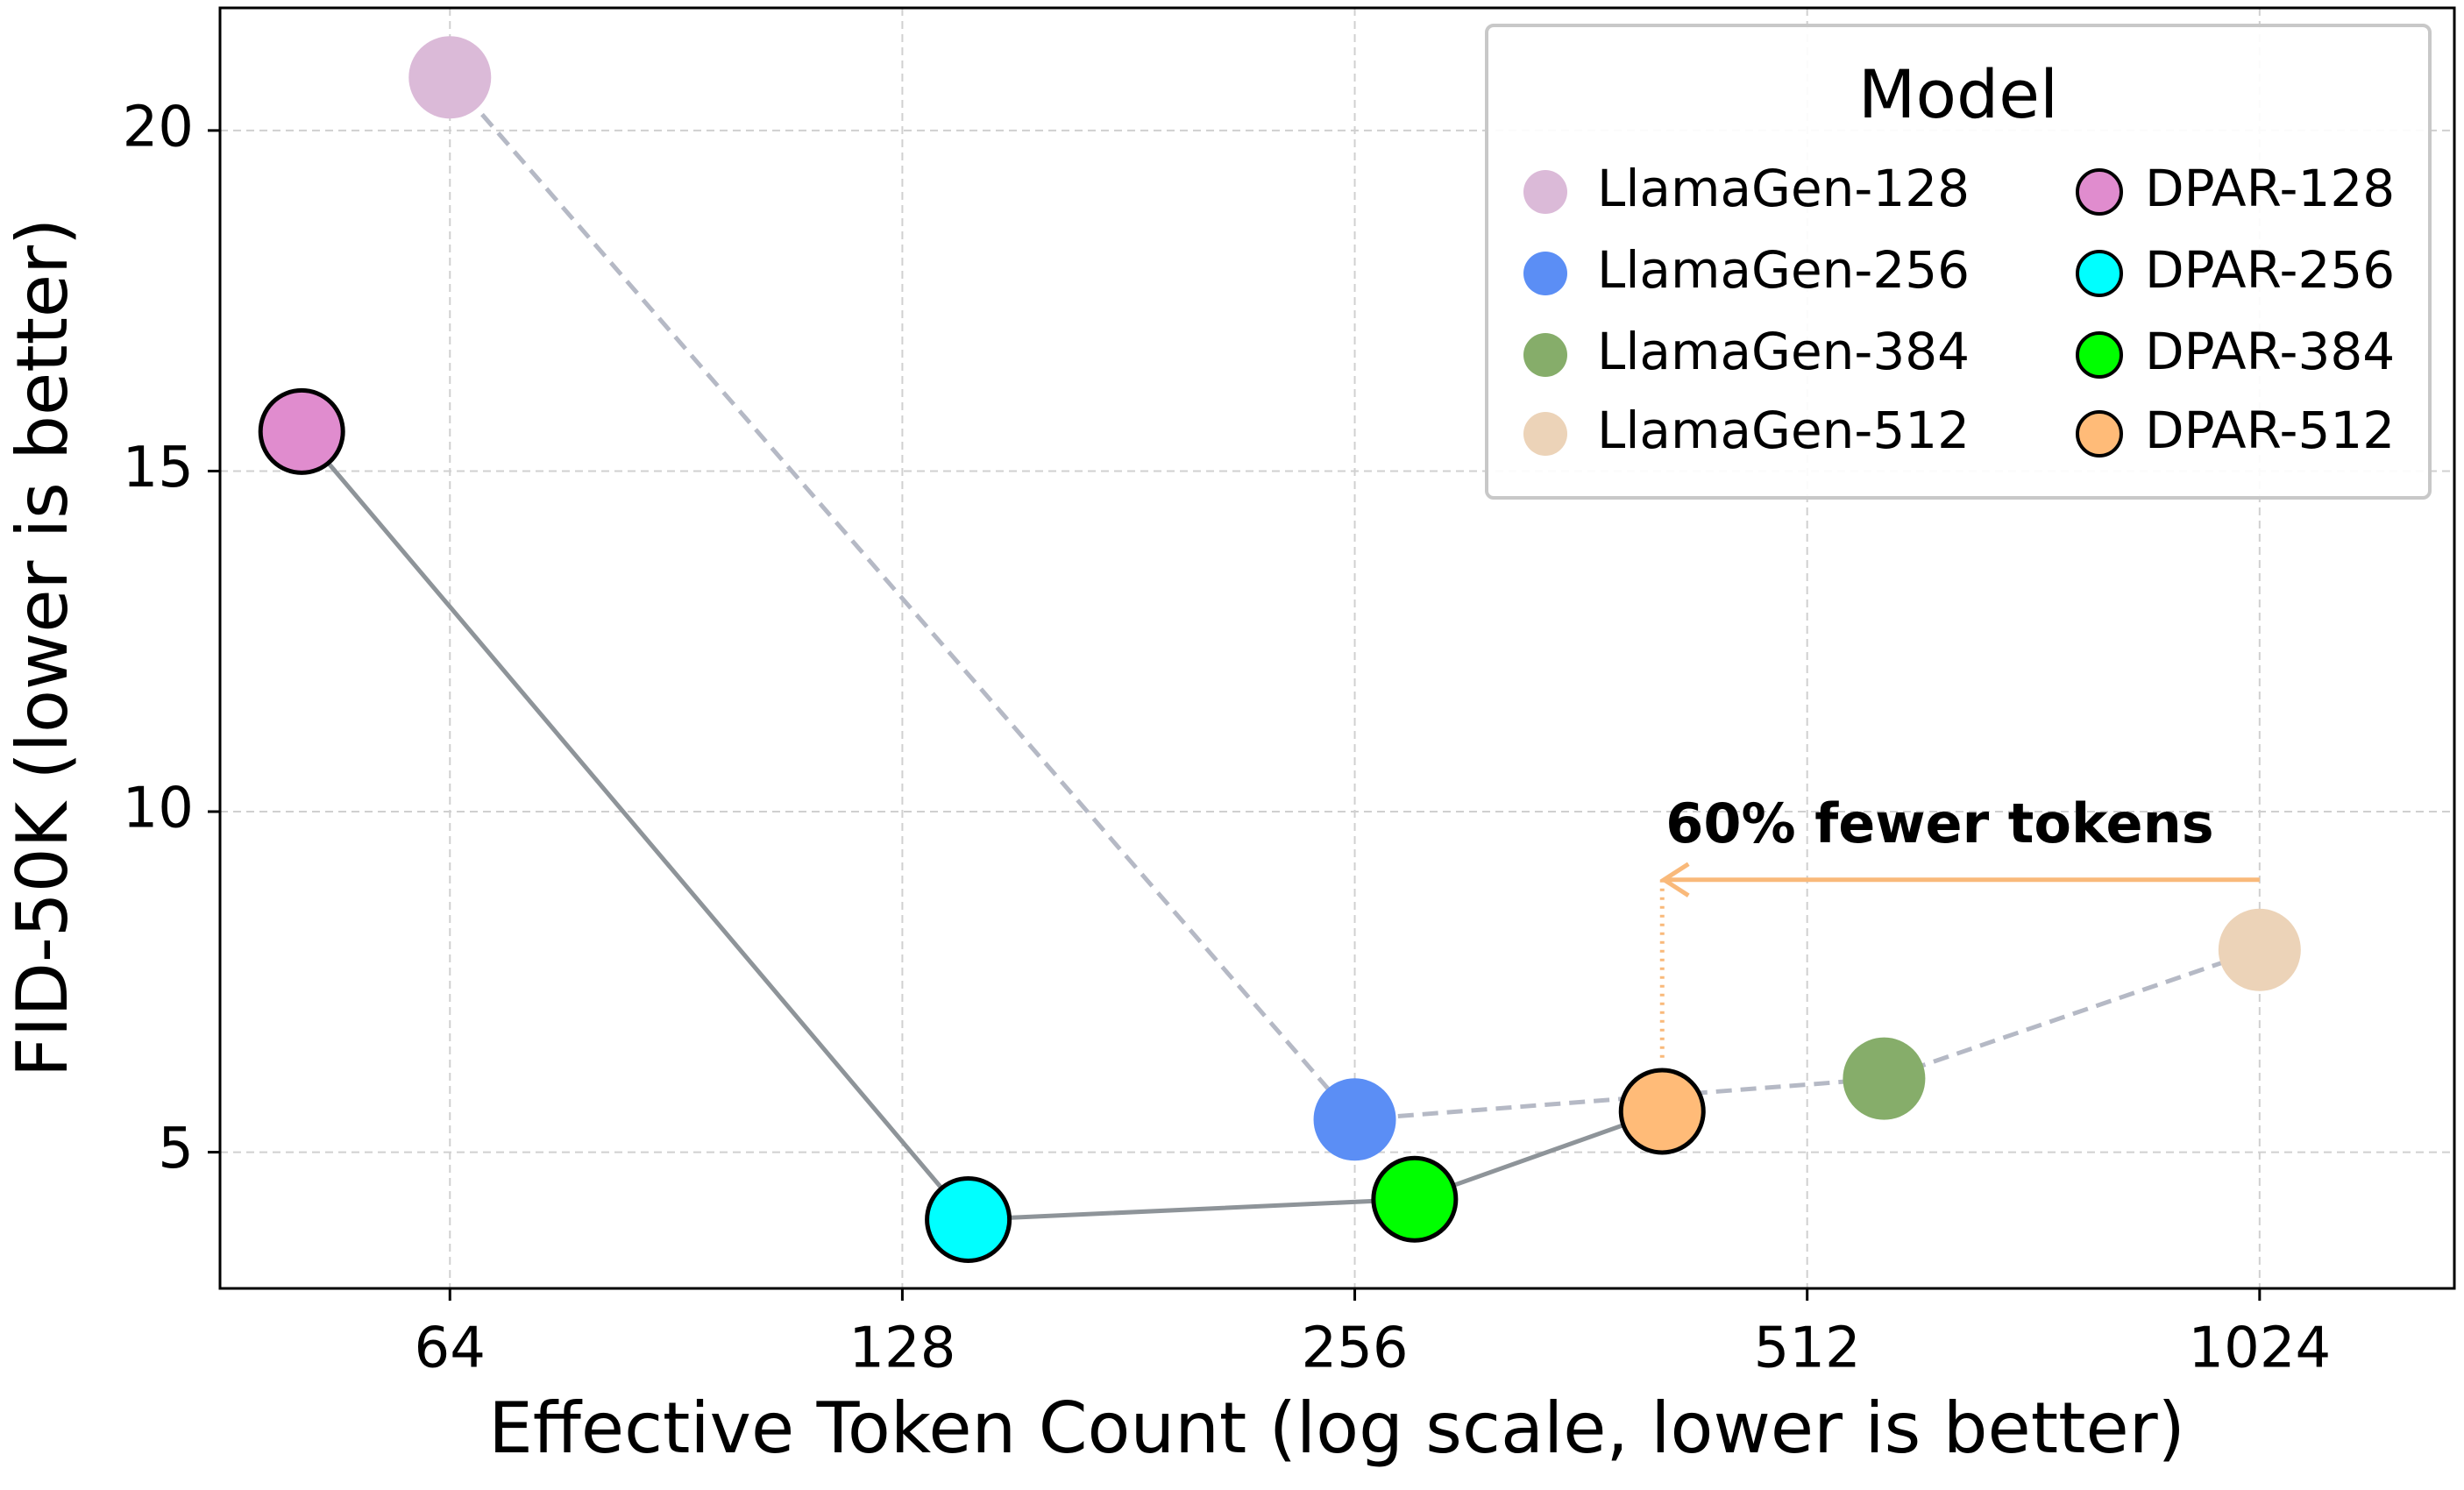 The image size is (2464, 1490). Describe the element at coordinates (158, 468) in the screenshot. I see `y-tick-label: 15` at that location.